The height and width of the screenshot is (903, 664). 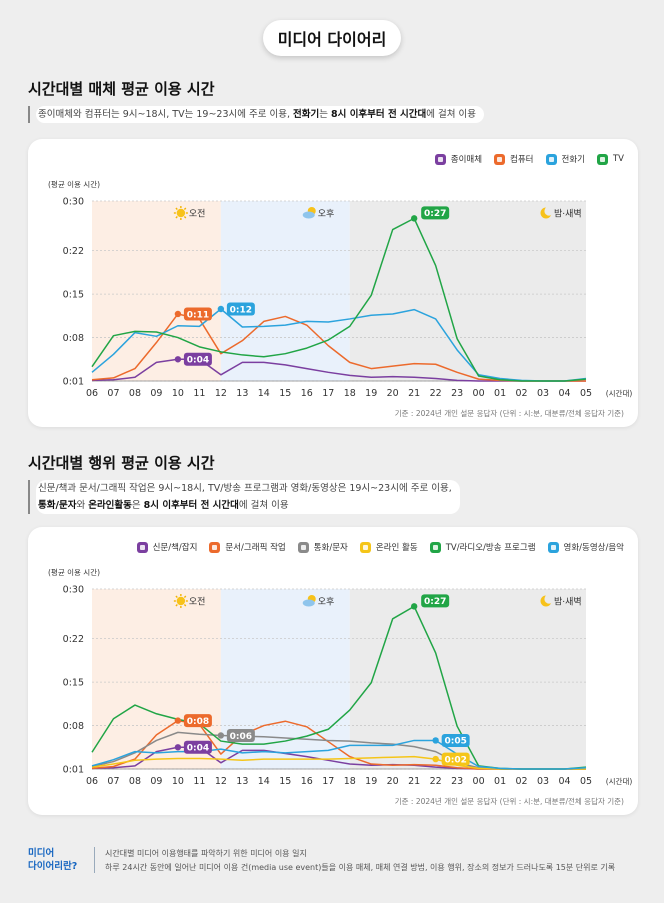 What do you see at coordinates (350, 393) in the screenshot?
I see `x-tick-label: 18` at bounding box center [350, 393].